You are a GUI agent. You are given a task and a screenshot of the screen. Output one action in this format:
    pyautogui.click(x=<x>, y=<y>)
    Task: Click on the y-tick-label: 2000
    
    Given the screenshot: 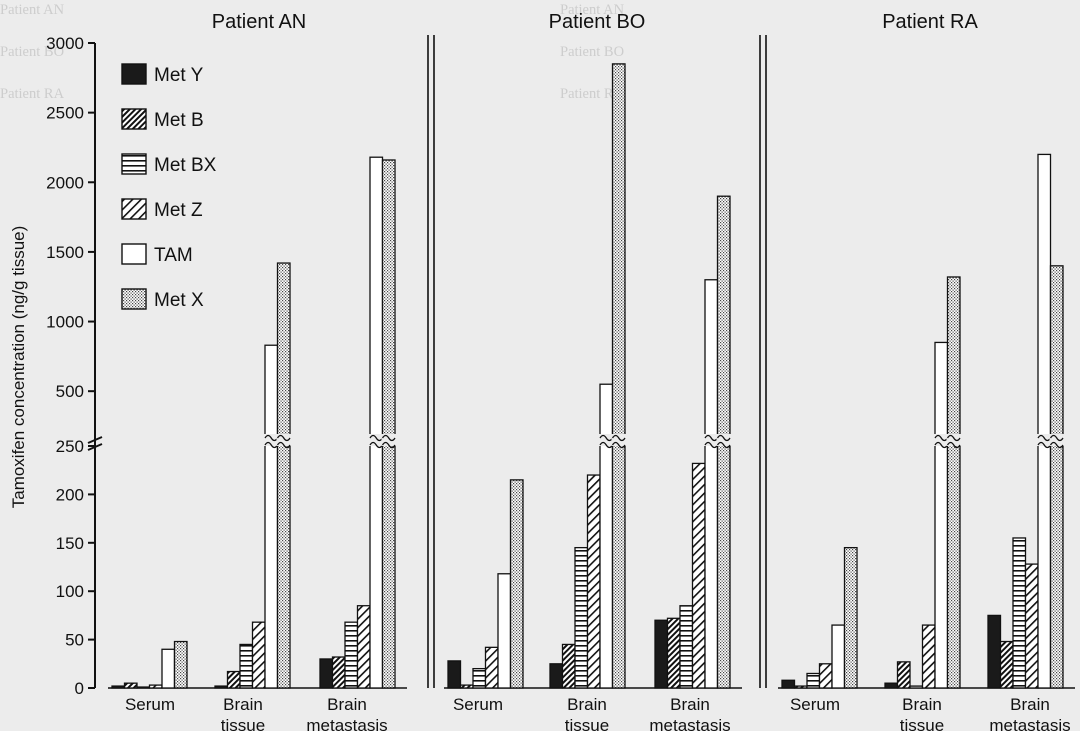 What is the action you would take?
    pyautogui.click(x=65, y=182)
    